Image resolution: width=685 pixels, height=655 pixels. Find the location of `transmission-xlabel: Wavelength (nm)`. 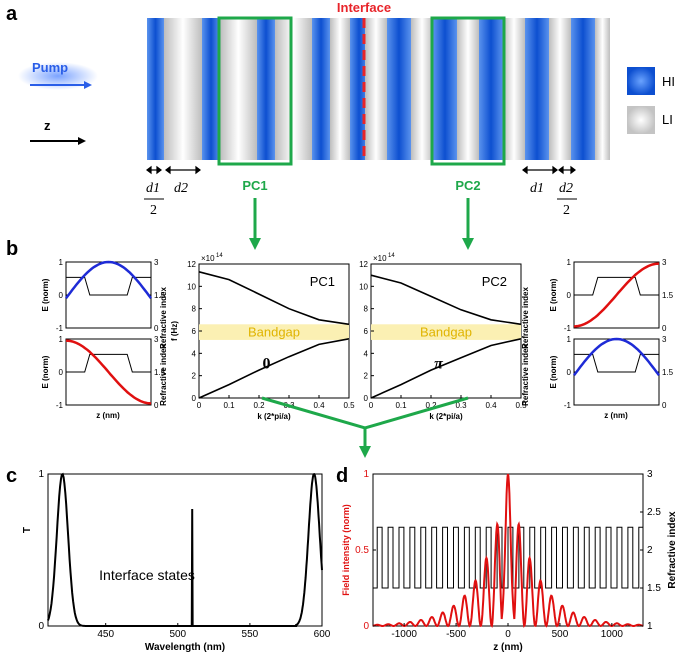

transmission-xlabel: Wavelength (nm) is located at coordinates (185, 647).